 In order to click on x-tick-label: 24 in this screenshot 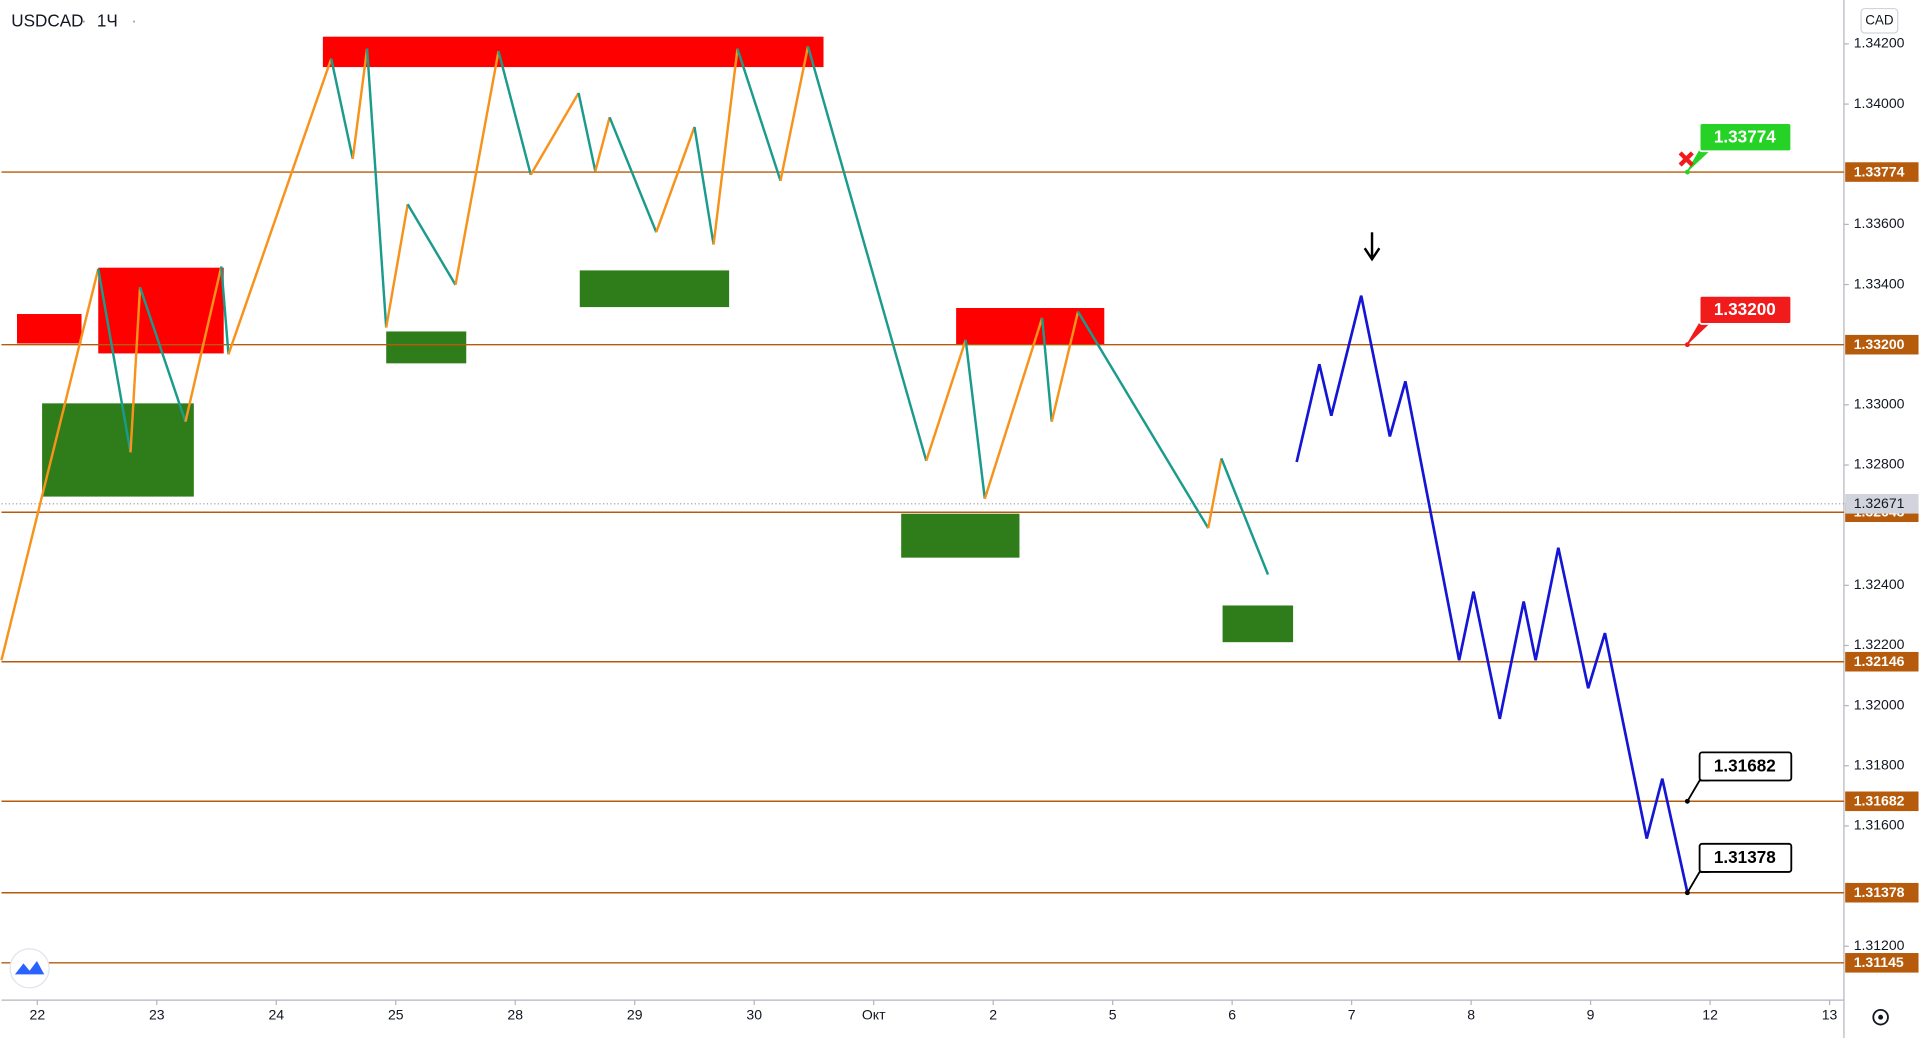, I will do `click(276, 1015)`.